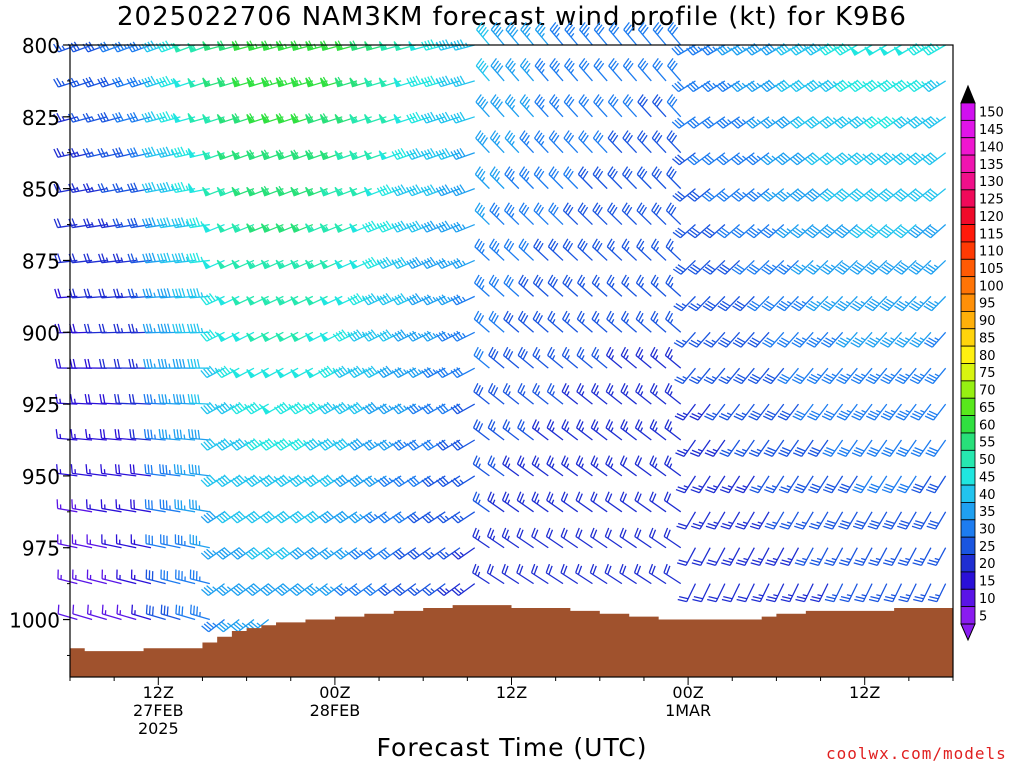 The height and width of the screenshot is (768, 1024). Describe the element at coordinates (991, 234) in the screenshot. I see `colorbar-label: 115` at that location.